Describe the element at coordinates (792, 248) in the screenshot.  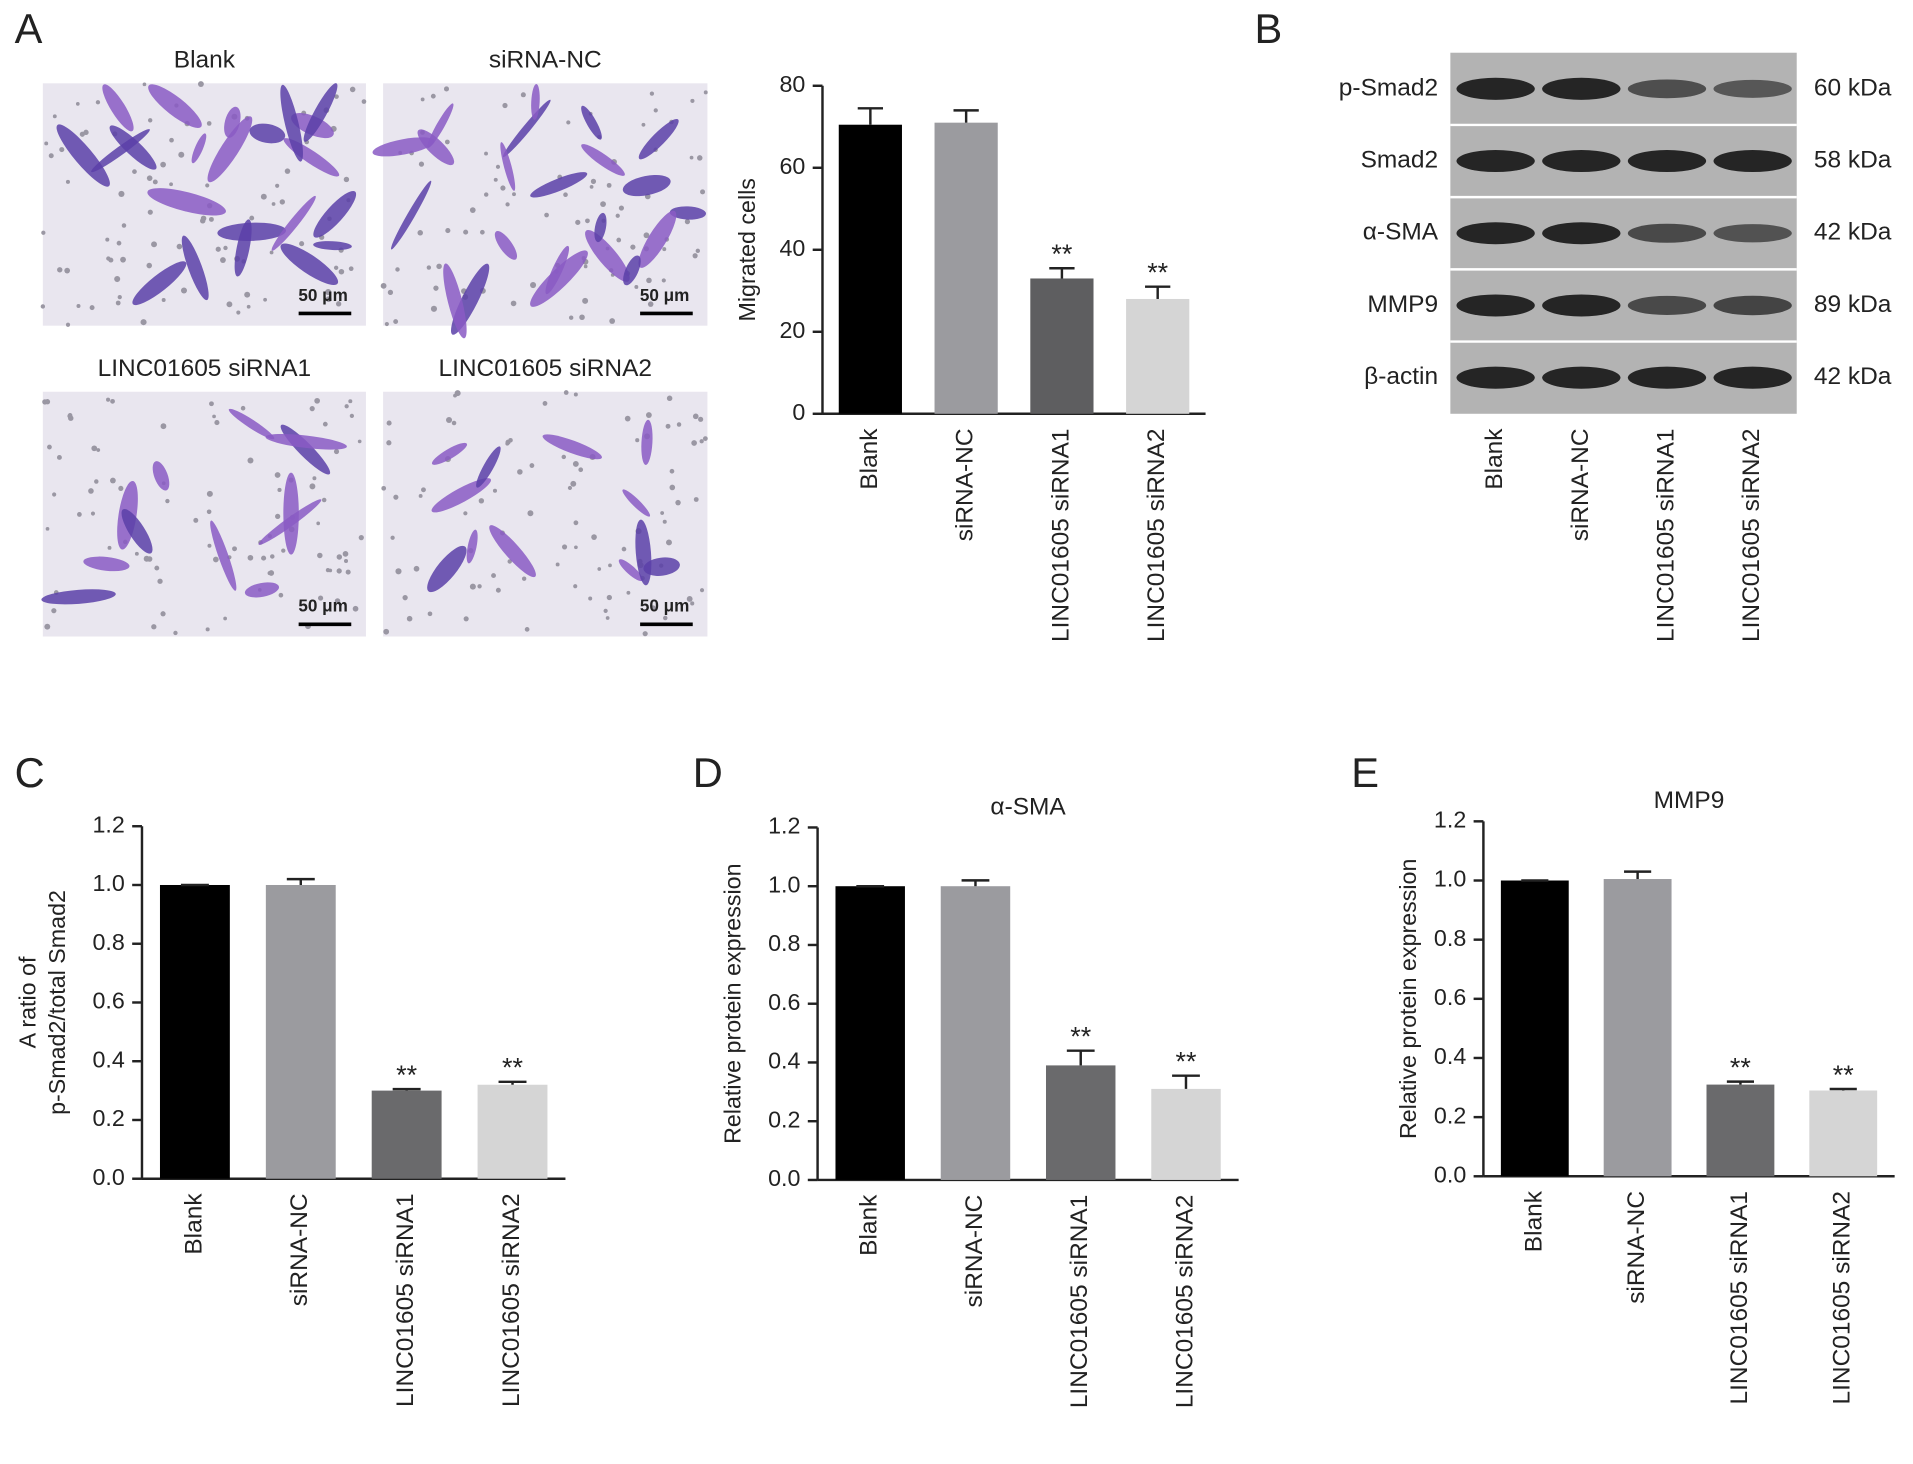
I see `y-tick-label: 40` at that location.